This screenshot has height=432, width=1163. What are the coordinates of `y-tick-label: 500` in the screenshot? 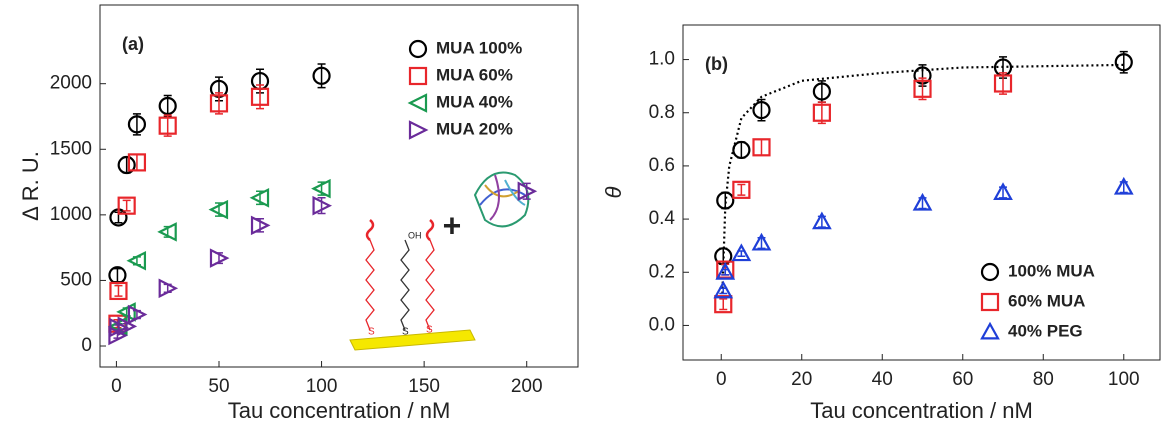 It's located at (76, 279).